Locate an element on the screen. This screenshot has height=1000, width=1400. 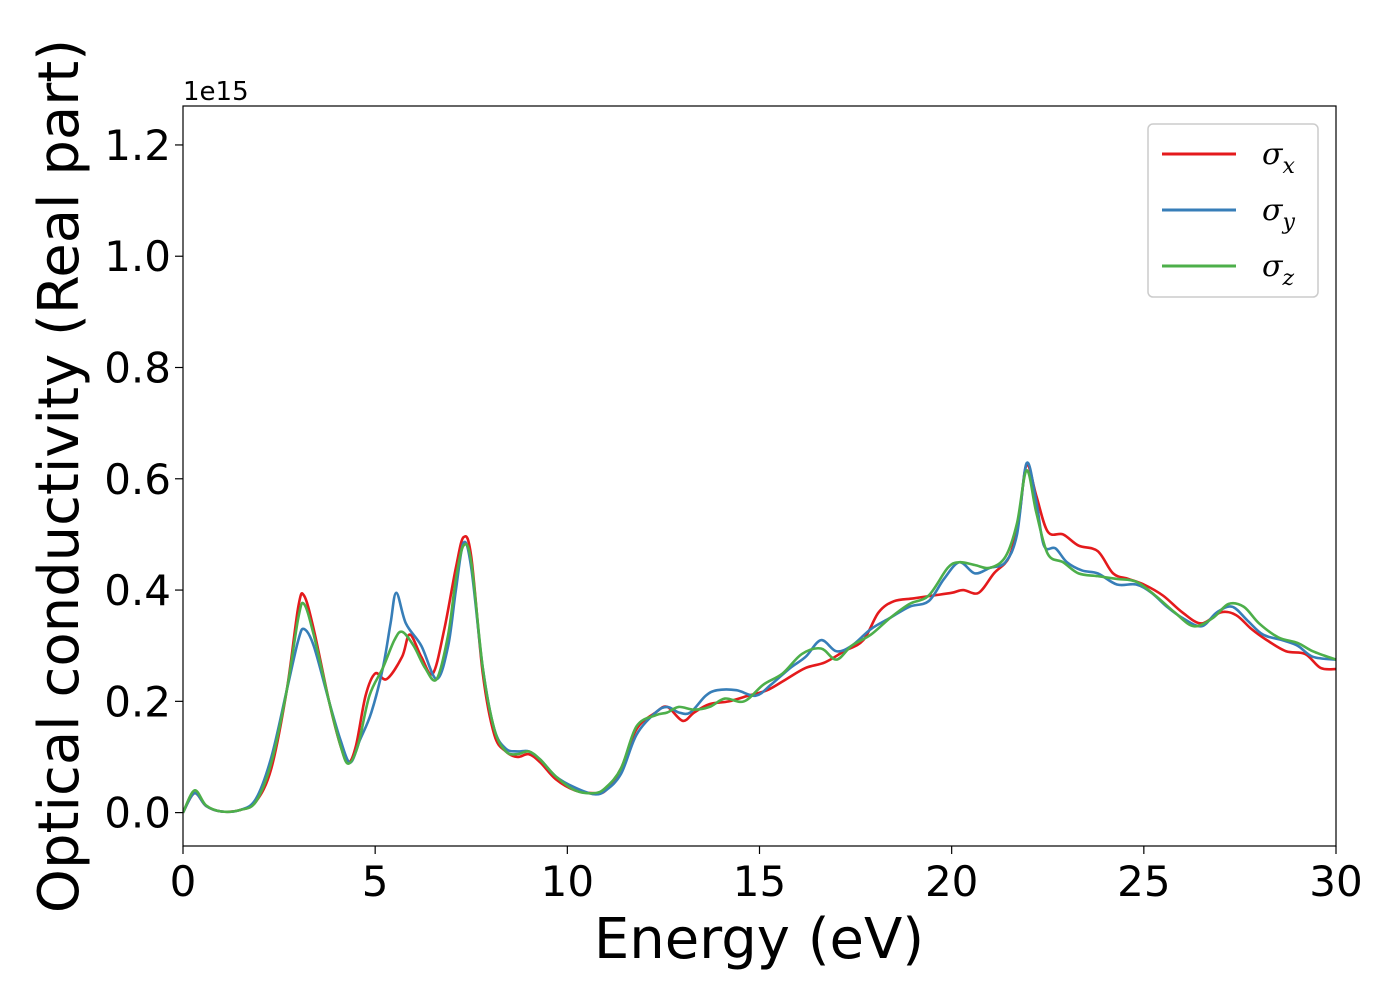
legend-label-z: σz is located at coordinates (1278, 270).